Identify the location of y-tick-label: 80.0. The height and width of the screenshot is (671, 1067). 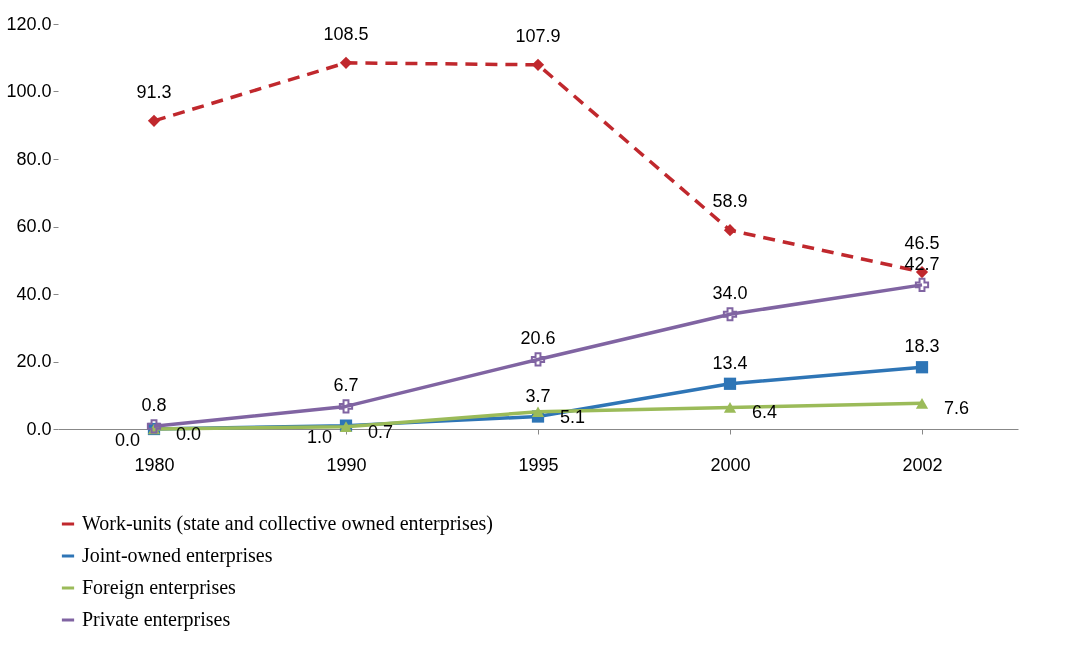
(34, 158).